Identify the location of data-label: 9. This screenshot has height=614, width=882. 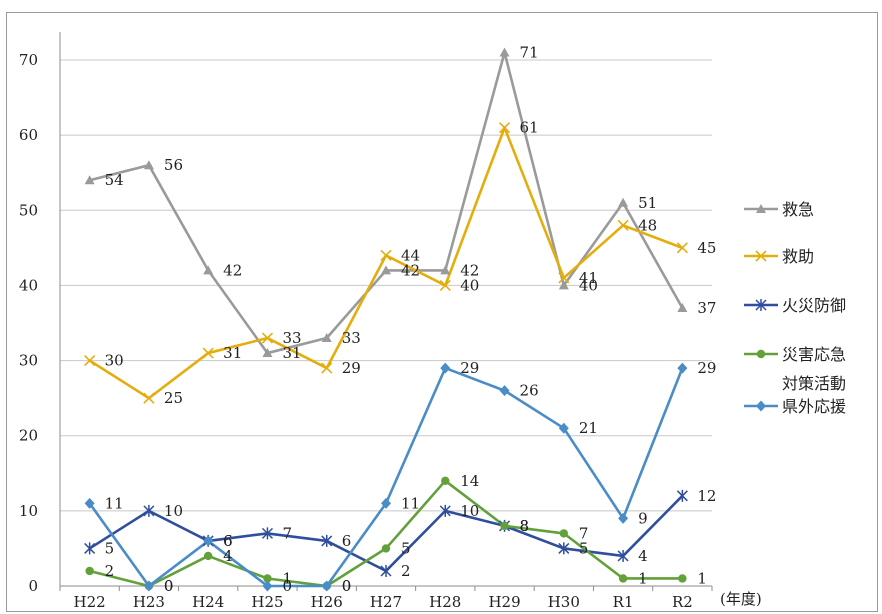
(643, 518).